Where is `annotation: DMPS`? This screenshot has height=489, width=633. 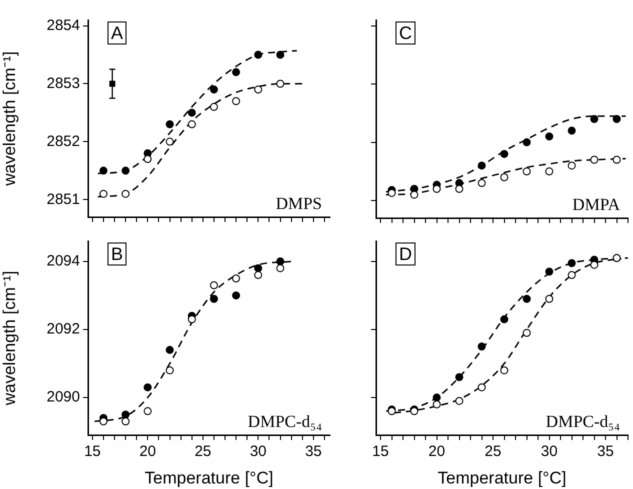 annotation: DMPS is located at coordinates (299, 203).